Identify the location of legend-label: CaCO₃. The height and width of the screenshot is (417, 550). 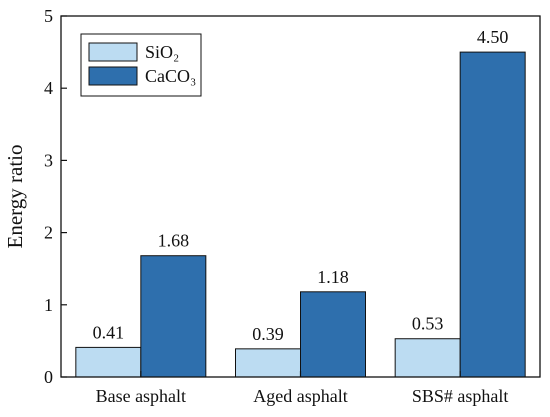
(170, 76).